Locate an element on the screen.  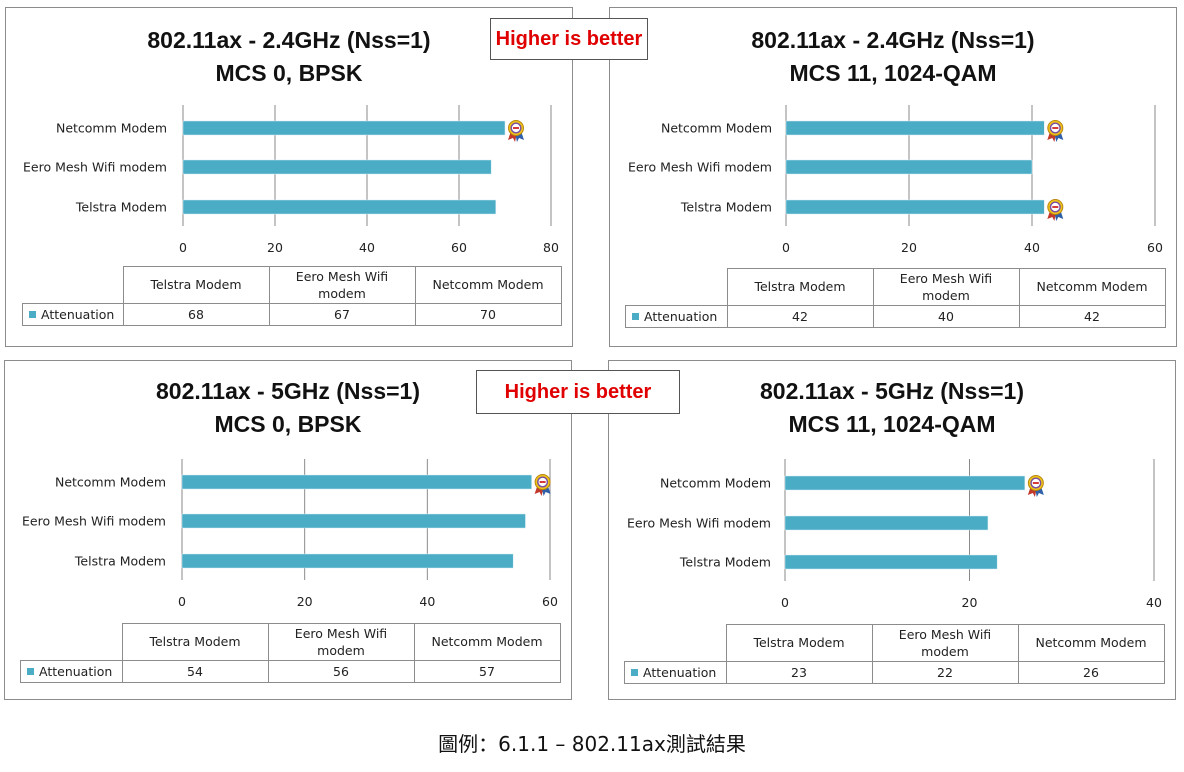
x-tick-label: 80 is located at coordinates (551, 247).